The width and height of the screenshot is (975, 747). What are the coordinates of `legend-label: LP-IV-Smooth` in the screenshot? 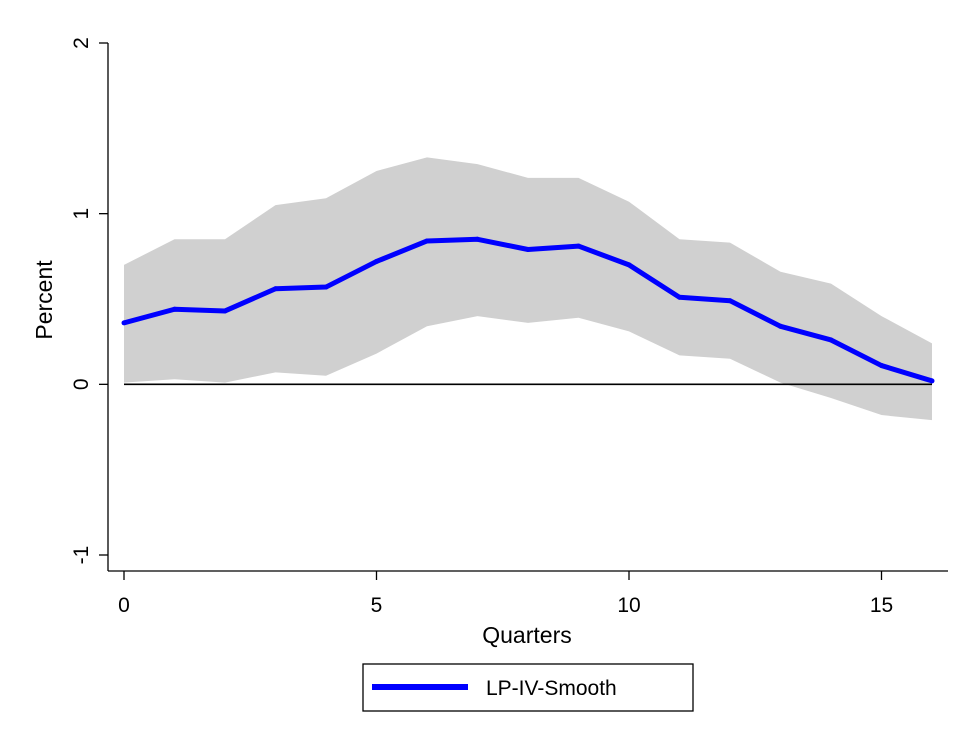 It's located at (551, 688).